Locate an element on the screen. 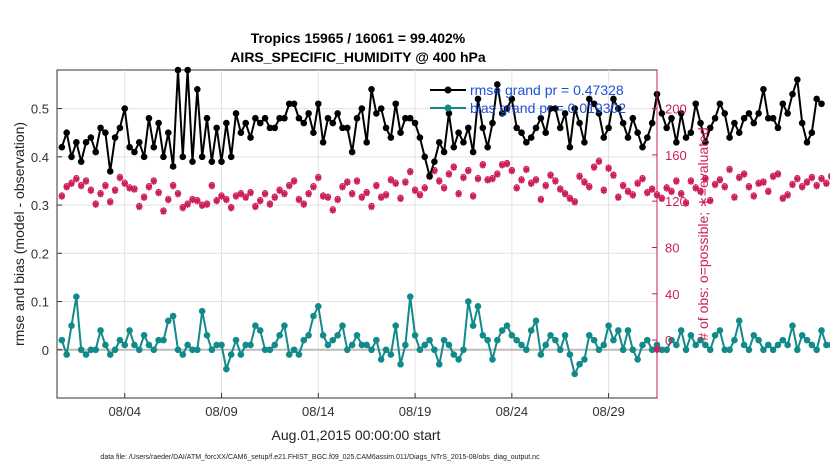 This screenshot has width=830, height=470. y-right-tick-label: 40 is located at coordinates (672, 294).